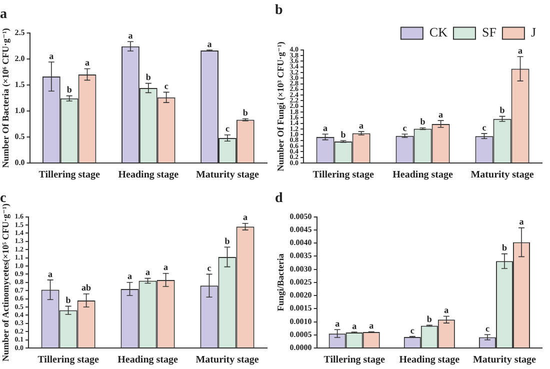 This screenshot has width=550, height=369. What do you see at coordinates (281, 282) in the screenshot?
I see `y-axis-title: Fungi/Bacteria` at bounding box center [281, 282].